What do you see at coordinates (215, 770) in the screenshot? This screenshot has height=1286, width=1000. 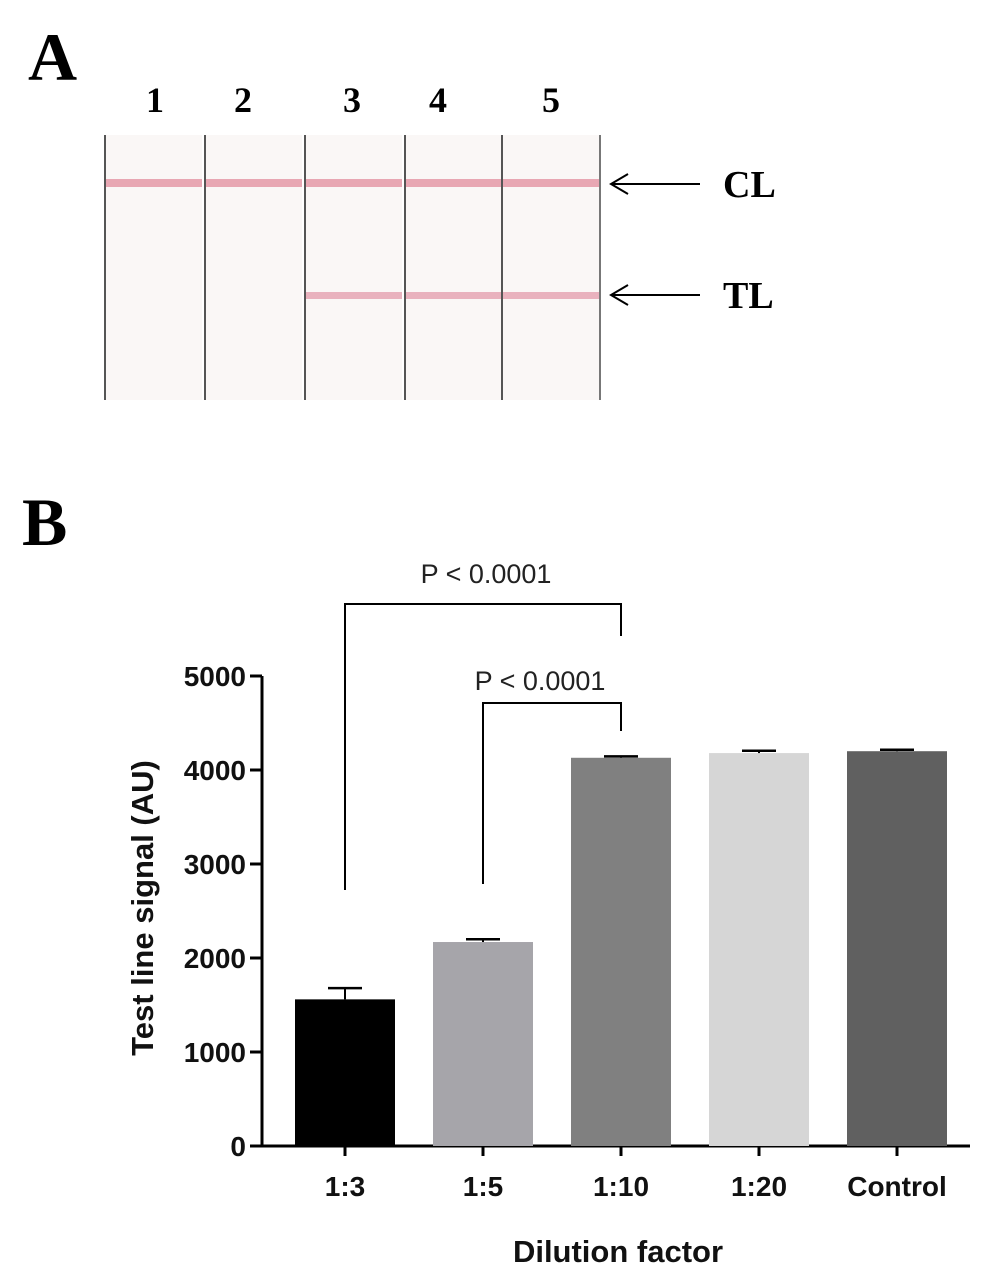 I see `y-tick-label: 4000` at bounding box center [215, 770].